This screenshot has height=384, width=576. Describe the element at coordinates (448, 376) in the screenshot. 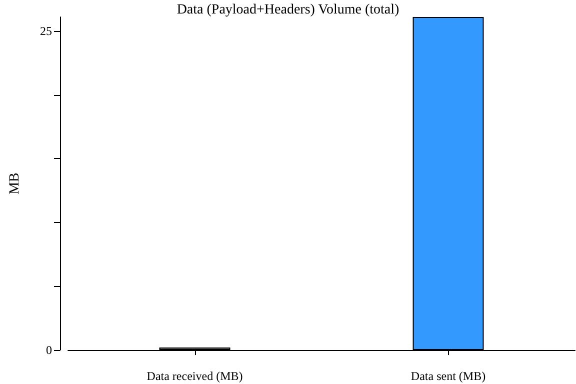

I see `x-tick-label: Data sent (MB)` at that location.